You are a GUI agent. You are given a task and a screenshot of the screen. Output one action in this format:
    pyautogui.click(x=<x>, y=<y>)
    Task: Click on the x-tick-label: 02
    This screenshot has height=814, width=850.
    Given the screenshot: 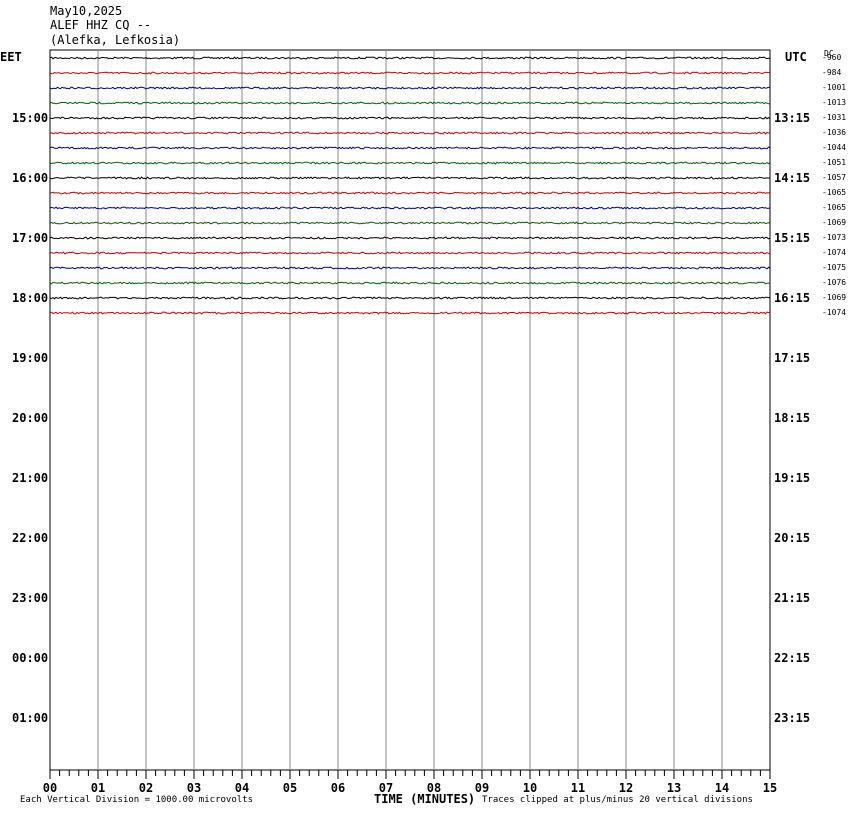 What is the action you would take?
    pyautogui.click(x=146, y=788)
    